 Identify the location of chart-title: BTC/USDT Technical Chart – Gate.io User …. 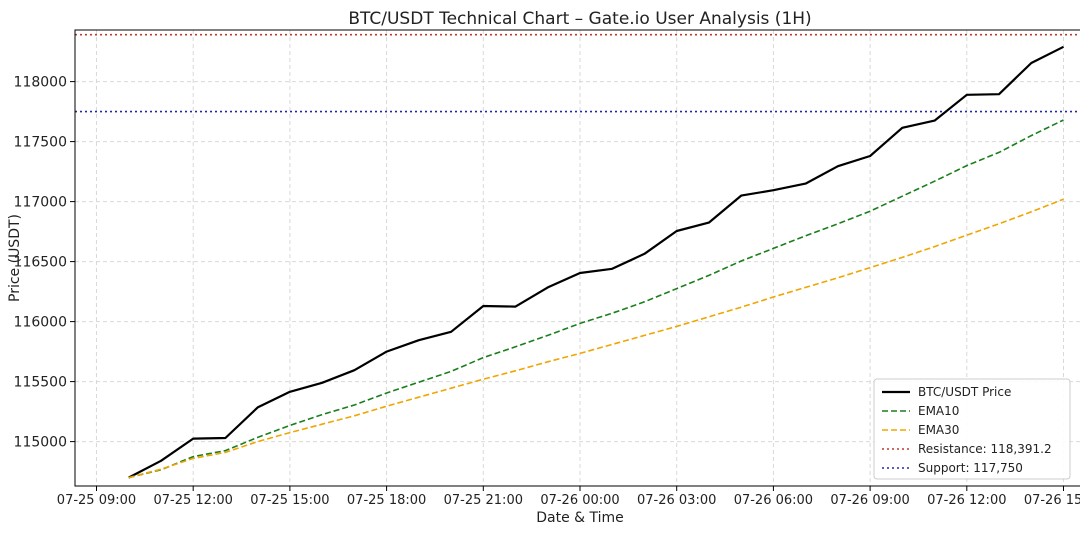
(579, 19).